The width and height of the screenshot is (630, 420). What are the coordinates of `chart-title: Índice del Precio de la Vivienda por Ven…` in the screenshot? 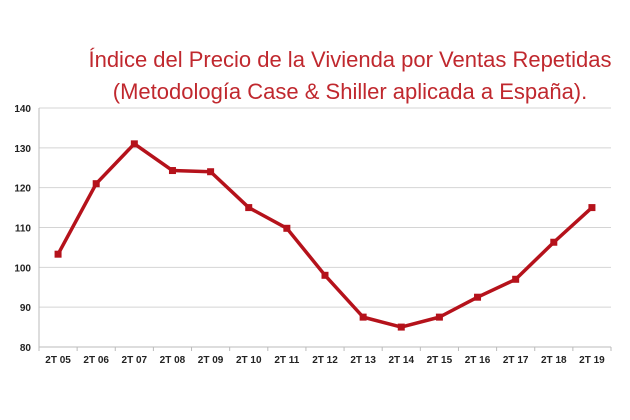 It's located at (350, 59).